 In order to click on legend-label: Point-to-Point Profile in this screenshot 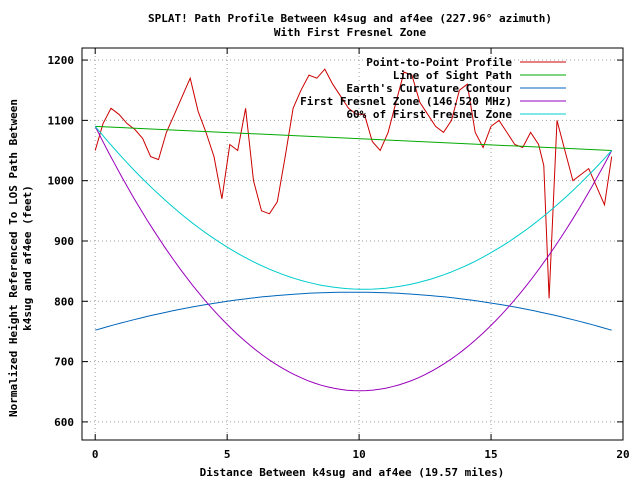, I will do `click(439, 62)`.